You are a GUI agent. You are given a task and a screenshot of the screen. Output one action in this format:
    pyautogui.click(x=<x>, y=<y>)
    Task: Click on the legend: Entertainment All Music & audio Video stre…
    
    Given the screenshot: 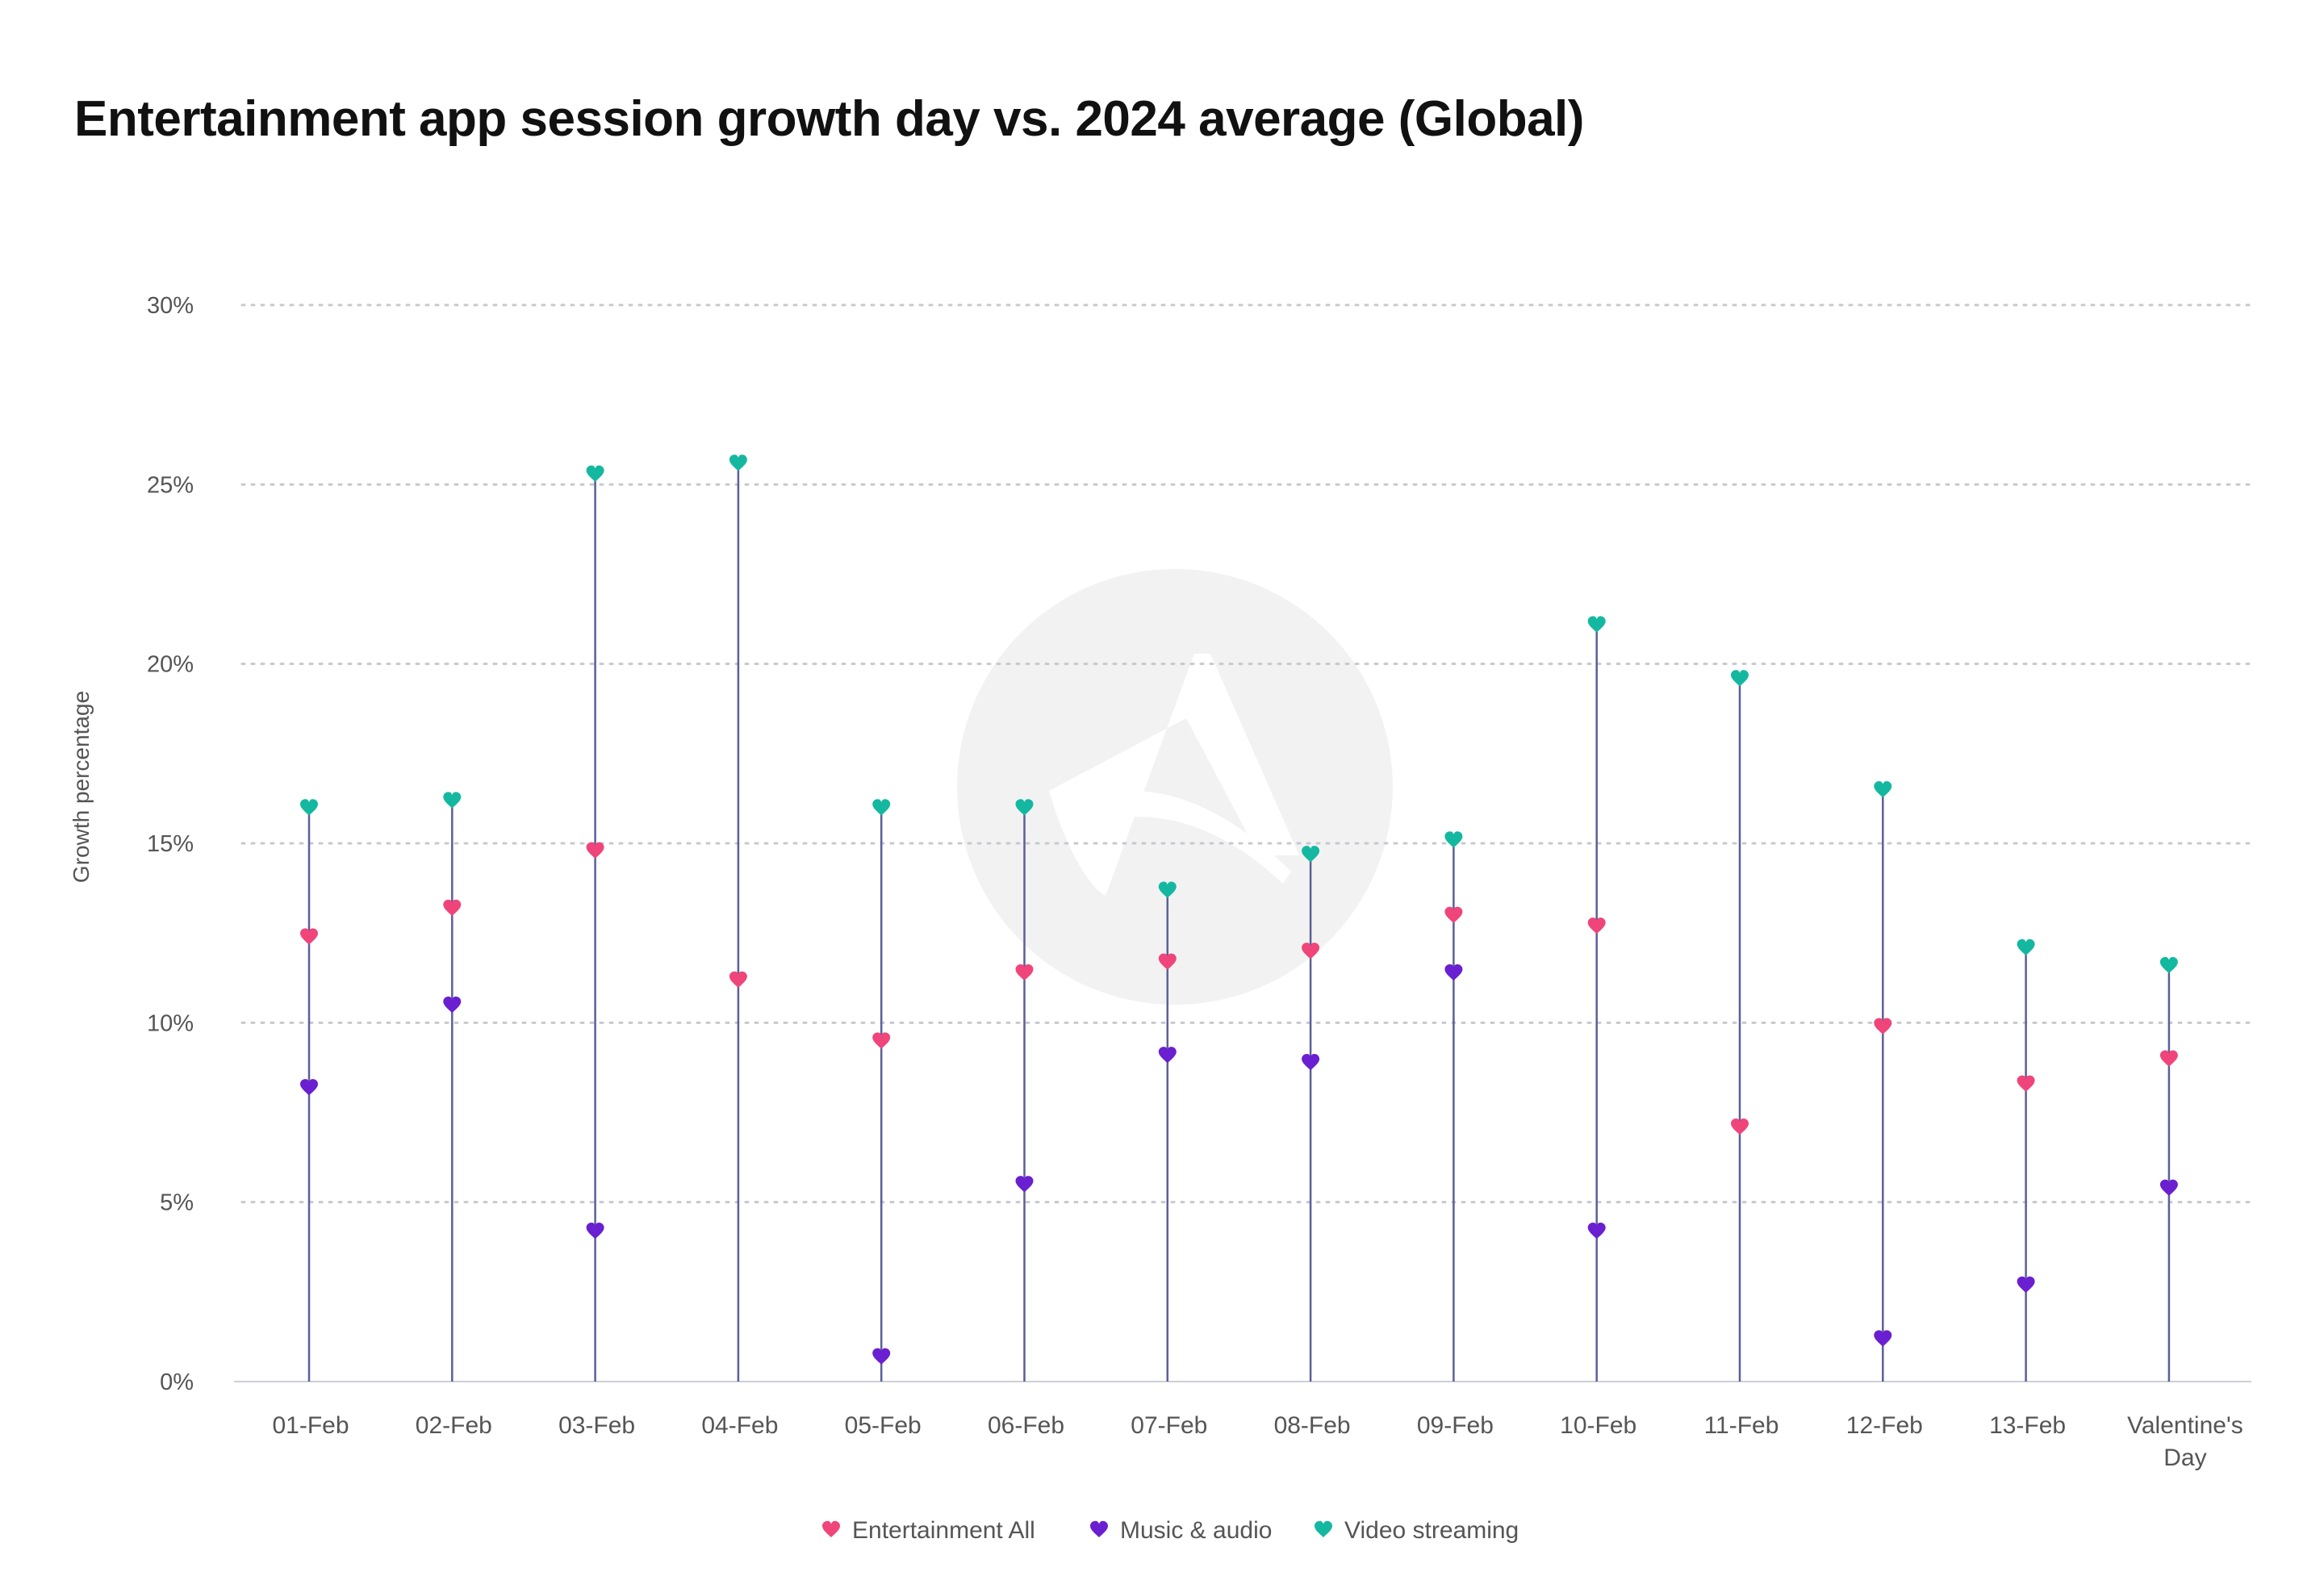 What is the action you would take?
    pyautogui.click(x=1170, y=1530)
    